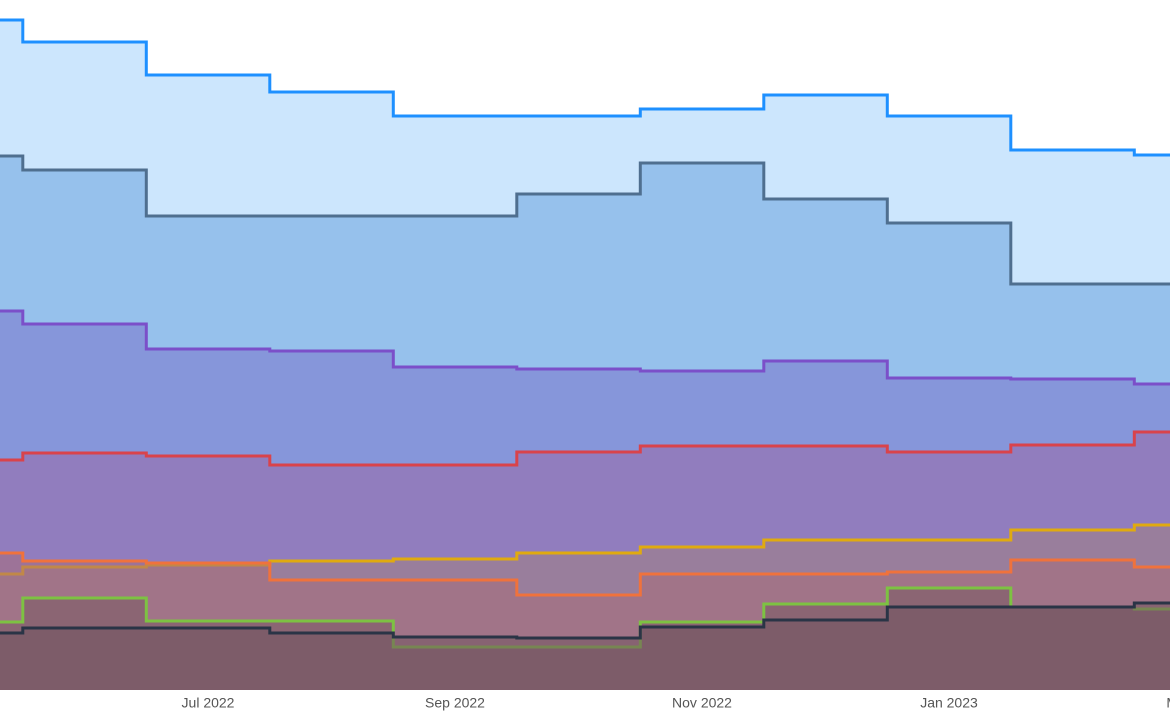 This screenshot has height=725, width=1170. I want to click on x-tick-label: Sep 2022, so click(455, 703).